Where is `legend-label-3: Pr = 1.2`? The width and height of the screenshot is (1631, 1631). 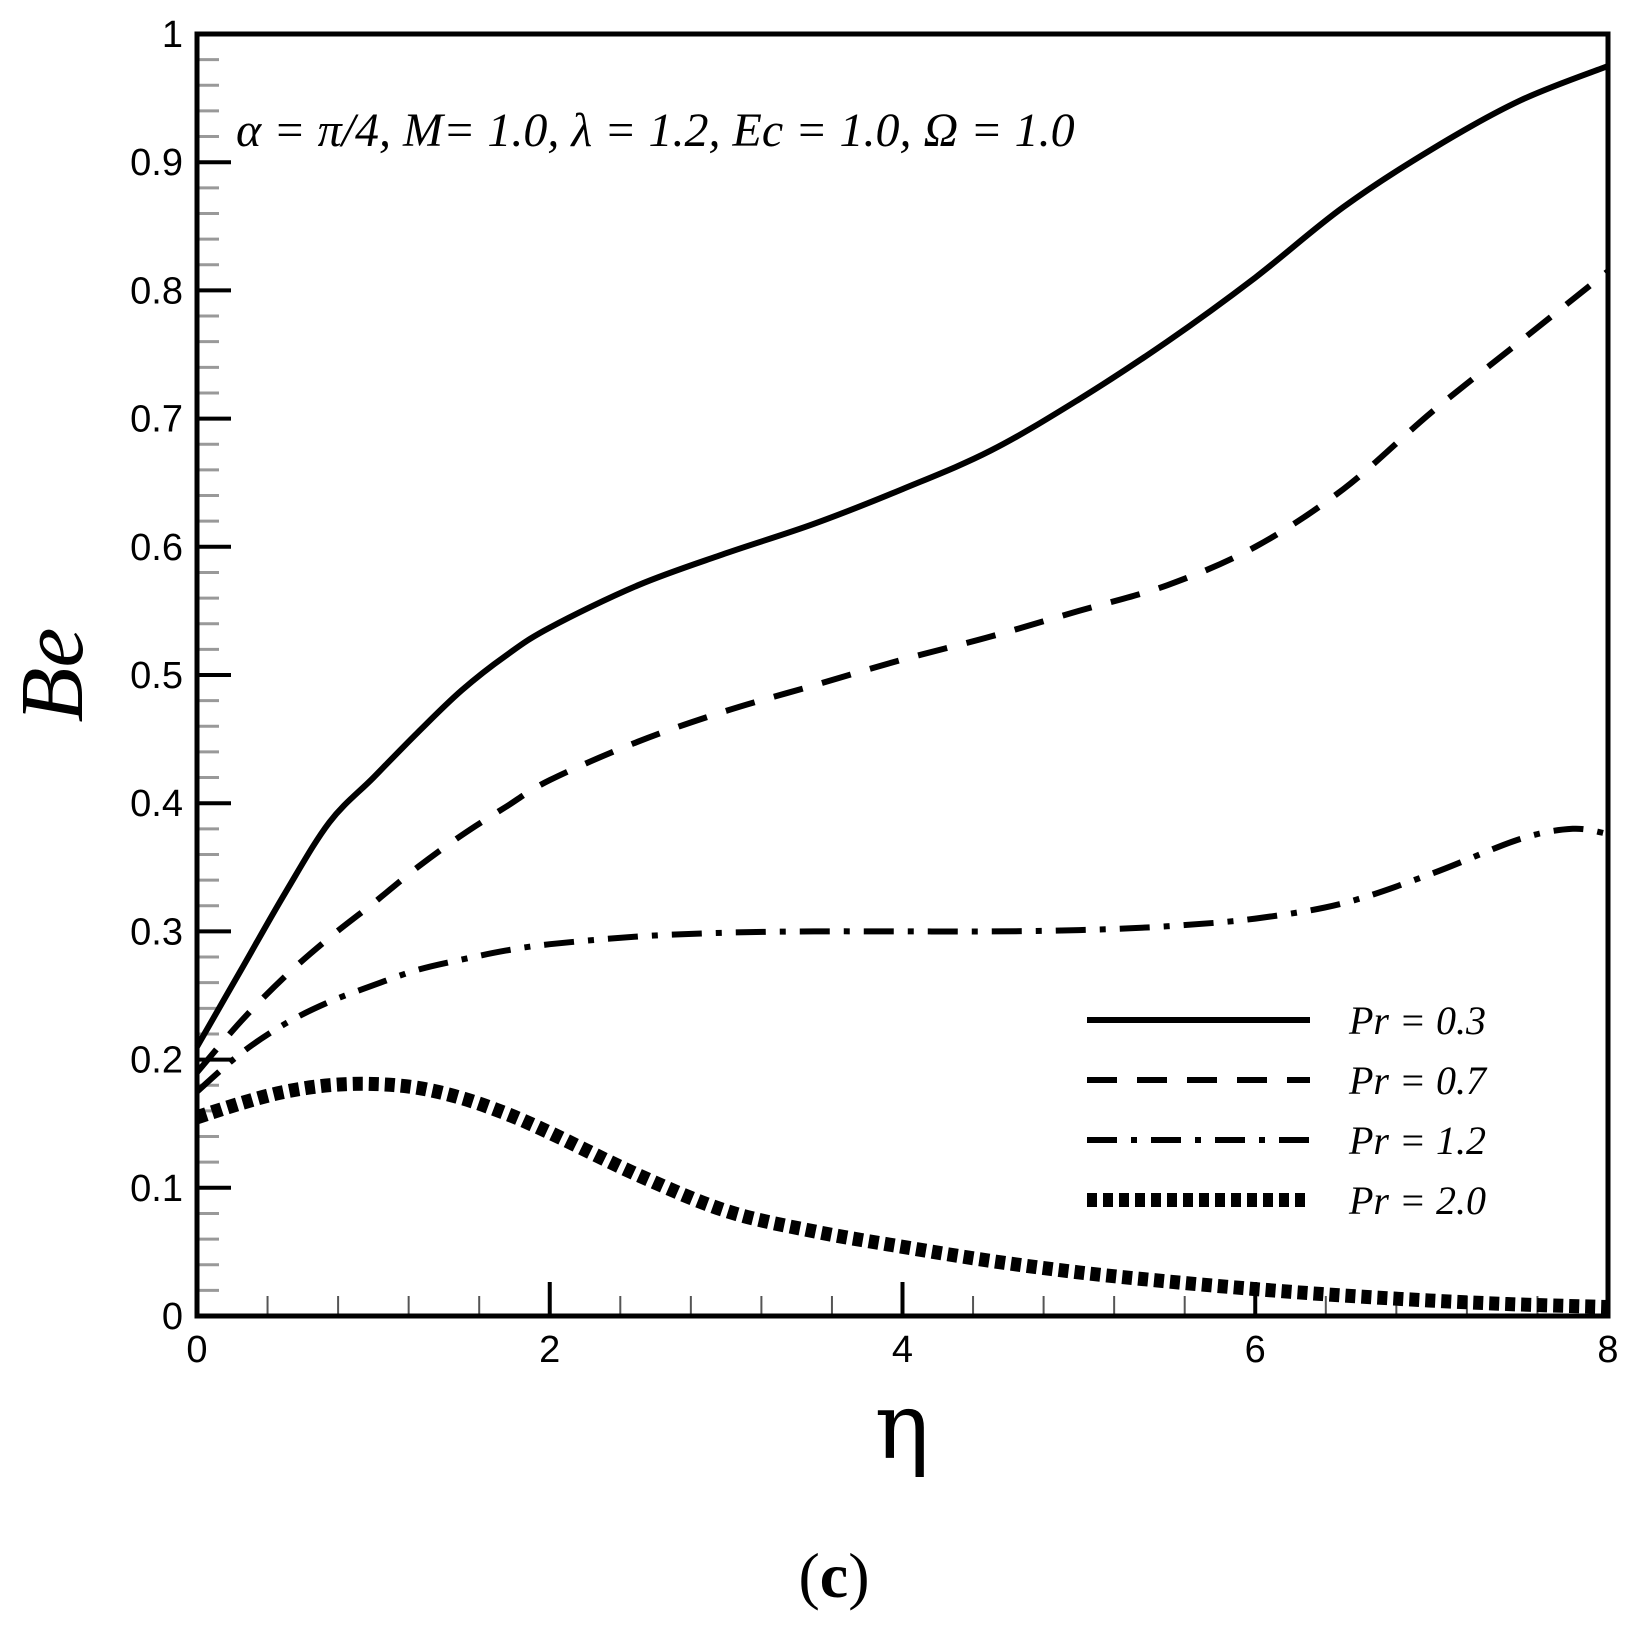 legend-label-3: Pr = 1.2 is located at coordinates (1417, 1140).